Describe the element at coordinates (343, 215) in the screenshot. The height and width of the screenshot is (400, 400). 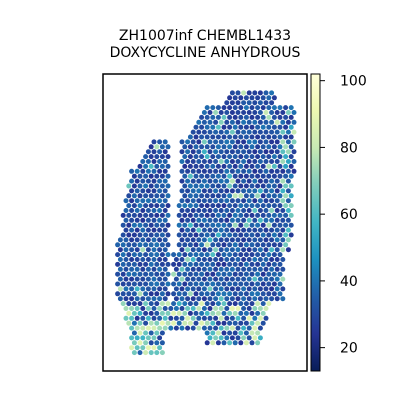
I see `colorbar-ticks: 20 40 60 80 100` at that location.